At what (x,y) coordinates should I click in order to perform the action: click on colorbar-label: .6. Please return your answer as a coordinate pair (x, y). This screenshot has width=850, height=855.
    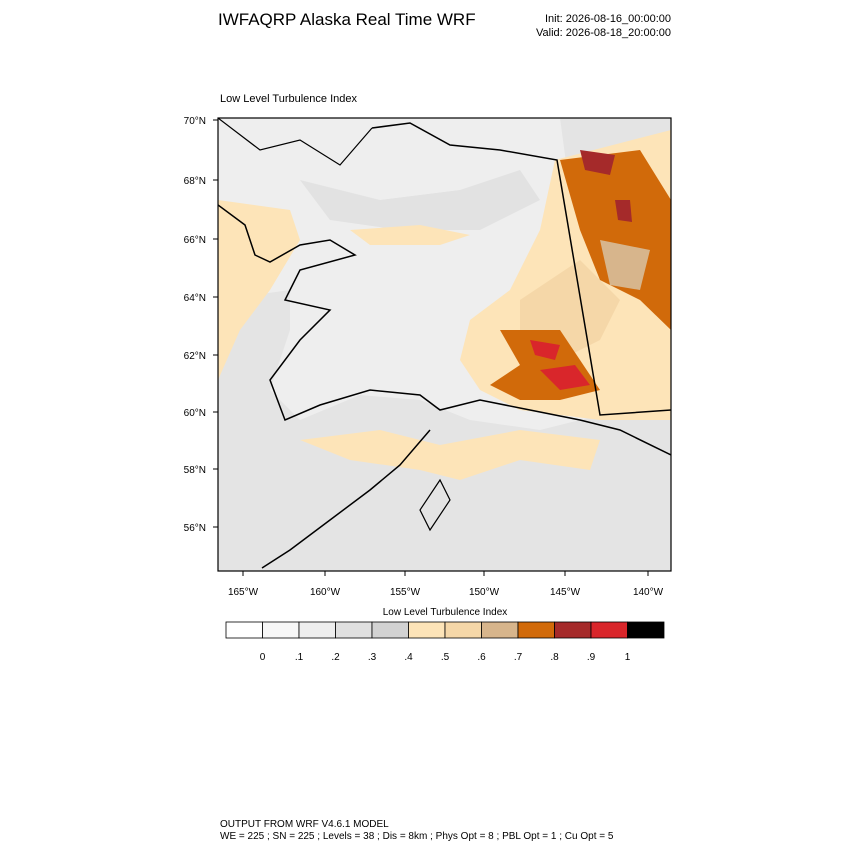
    Looking at the image, I should click on (481, 657).